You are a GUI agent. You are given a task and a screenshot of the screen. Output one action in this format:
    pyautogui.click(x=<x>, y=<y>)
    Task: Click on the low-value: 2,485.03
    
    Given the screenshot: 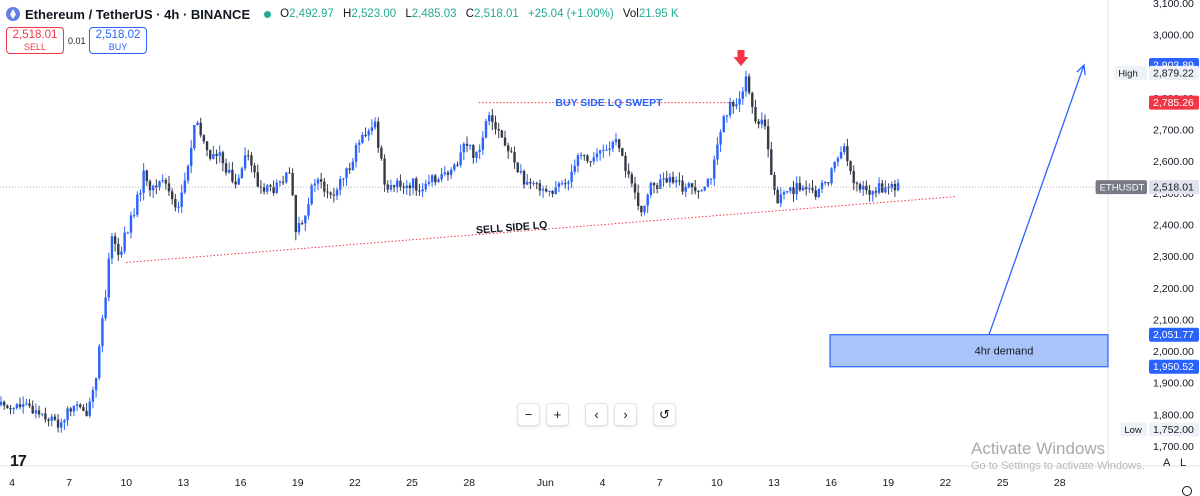 What is the action you would take?
    pyautogui.click(x=434, y=14)
    